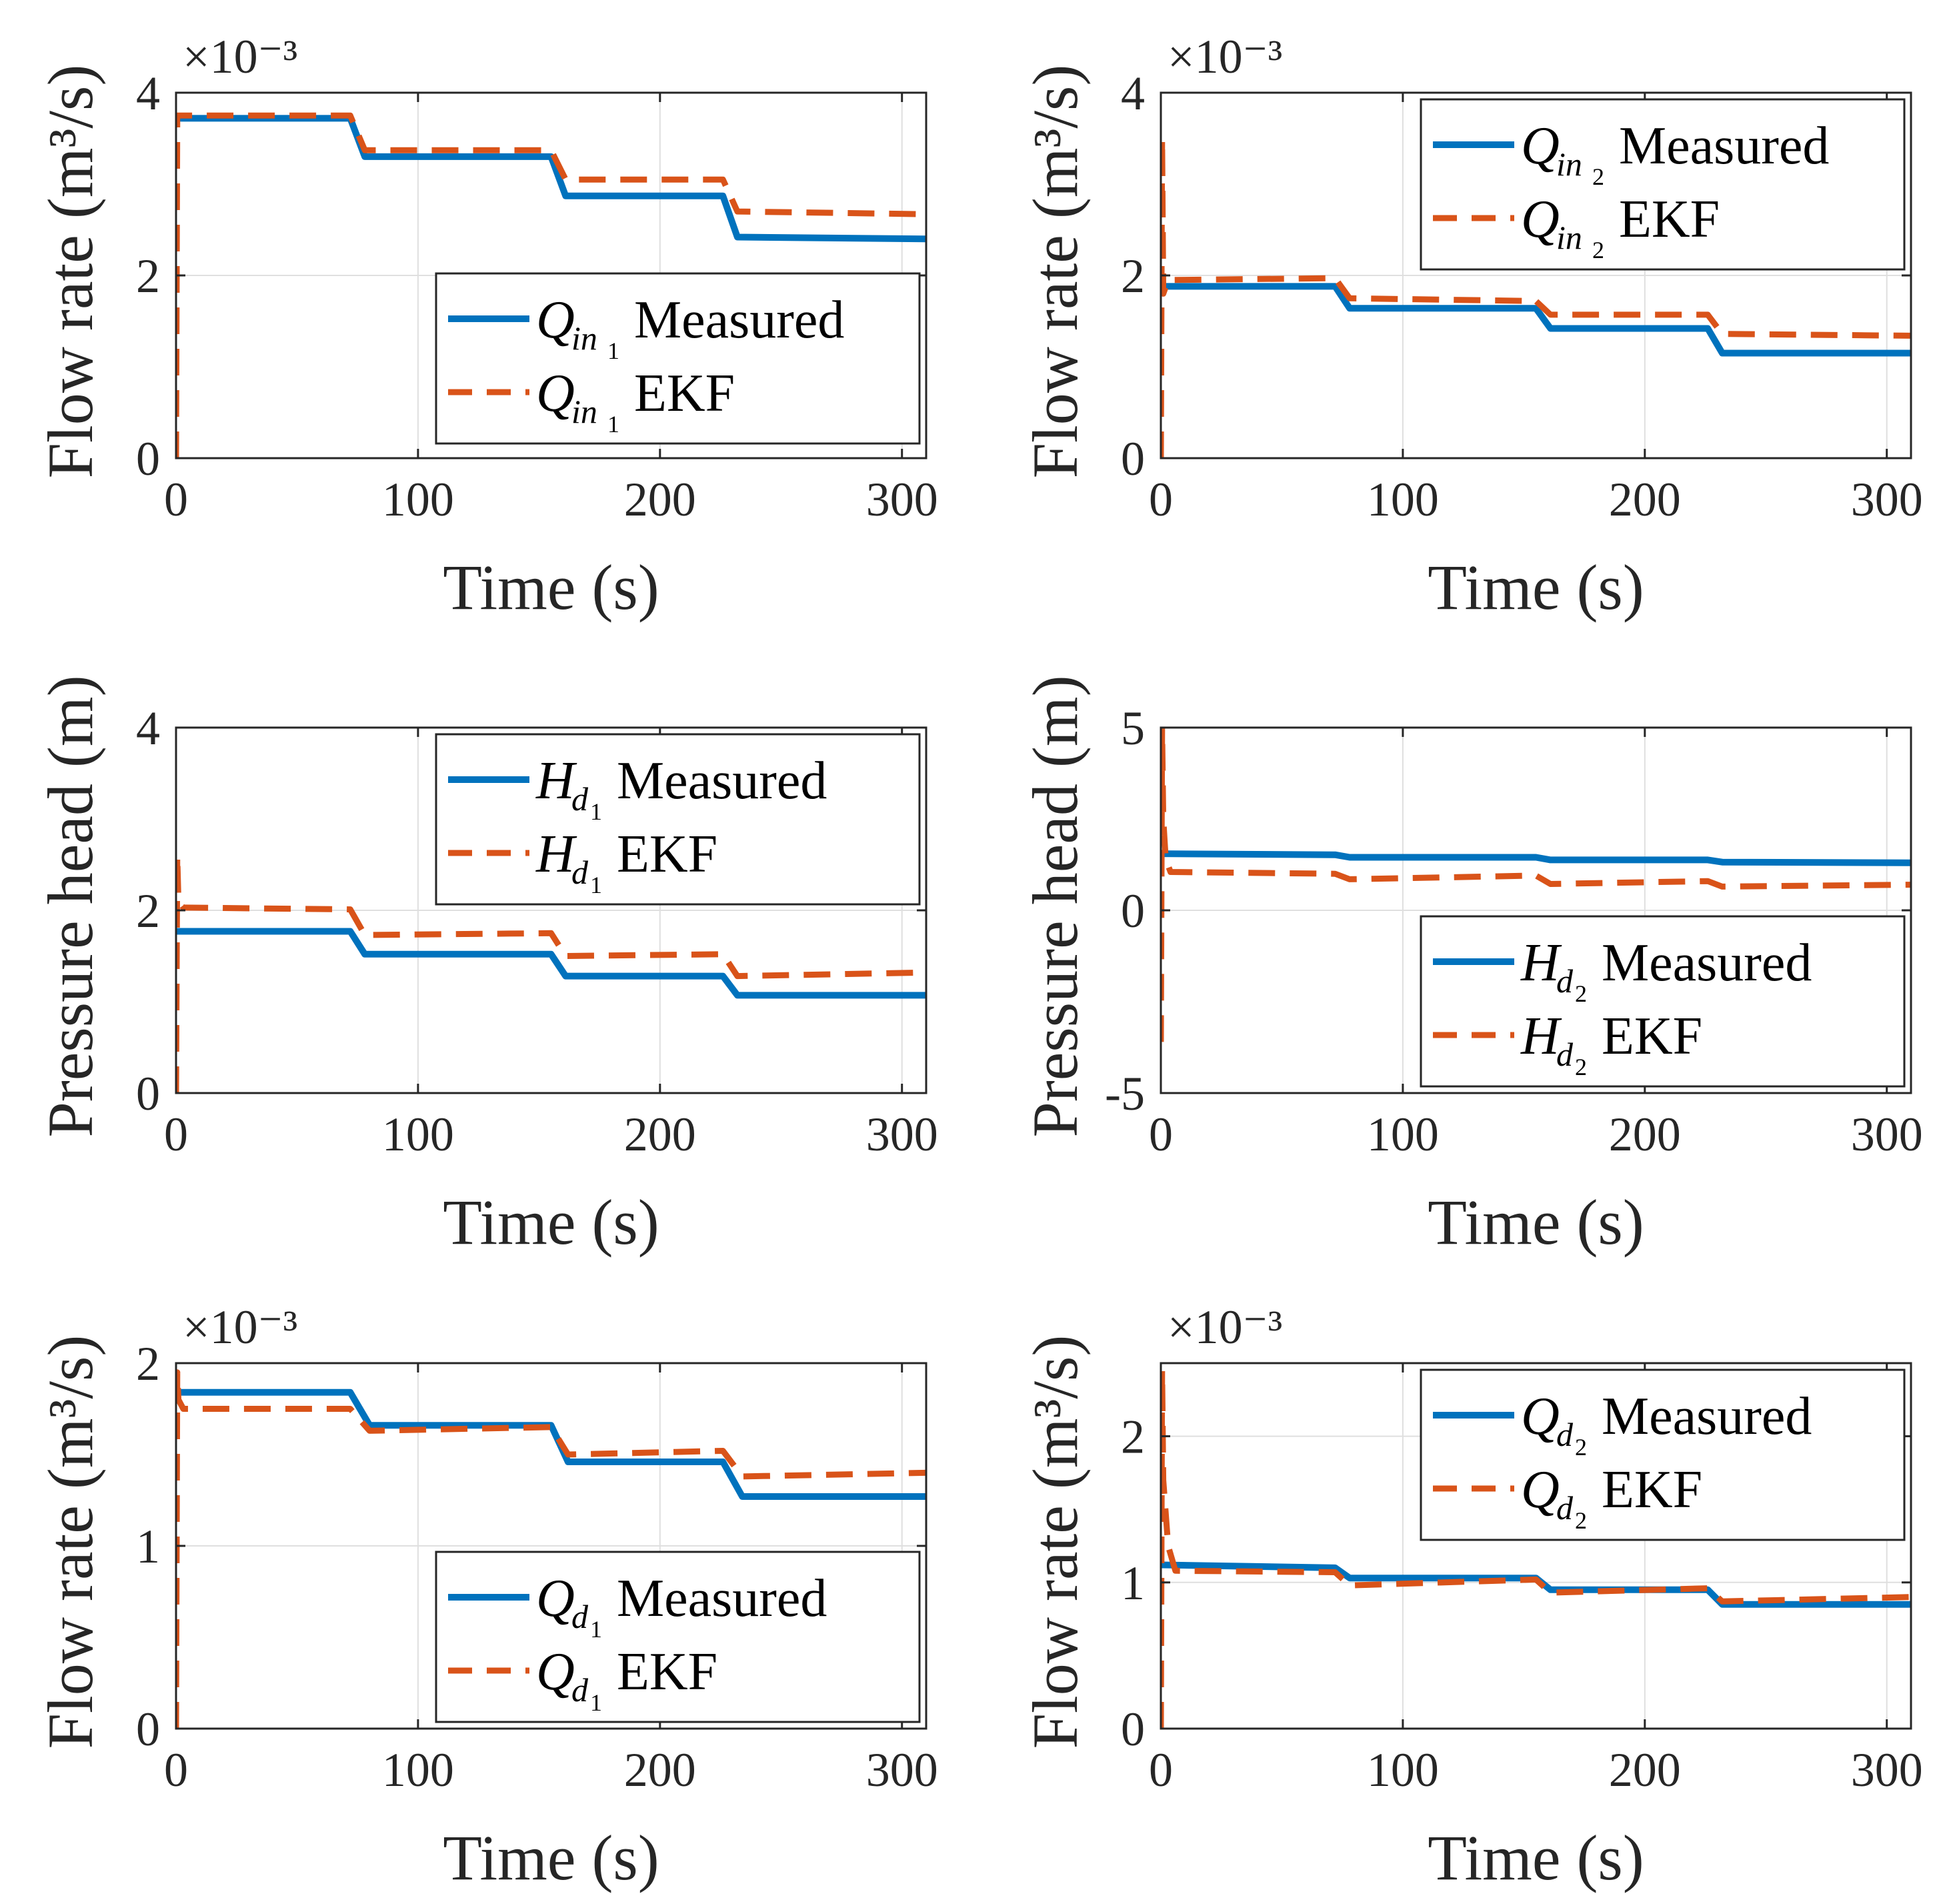 This screenshot has height=1904, width=1951. I want to click on axes-frame, so click(1536, 1546).